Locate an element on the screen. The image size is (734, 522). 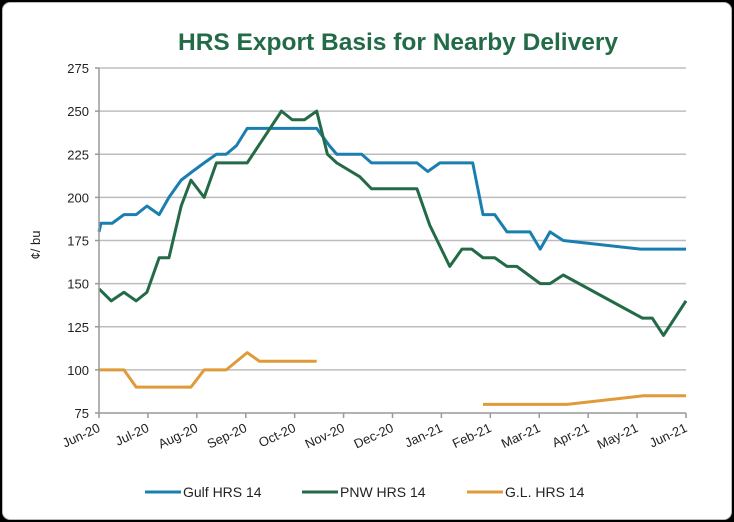
y-tick-label: 200 is located at coordinates (78, 197).